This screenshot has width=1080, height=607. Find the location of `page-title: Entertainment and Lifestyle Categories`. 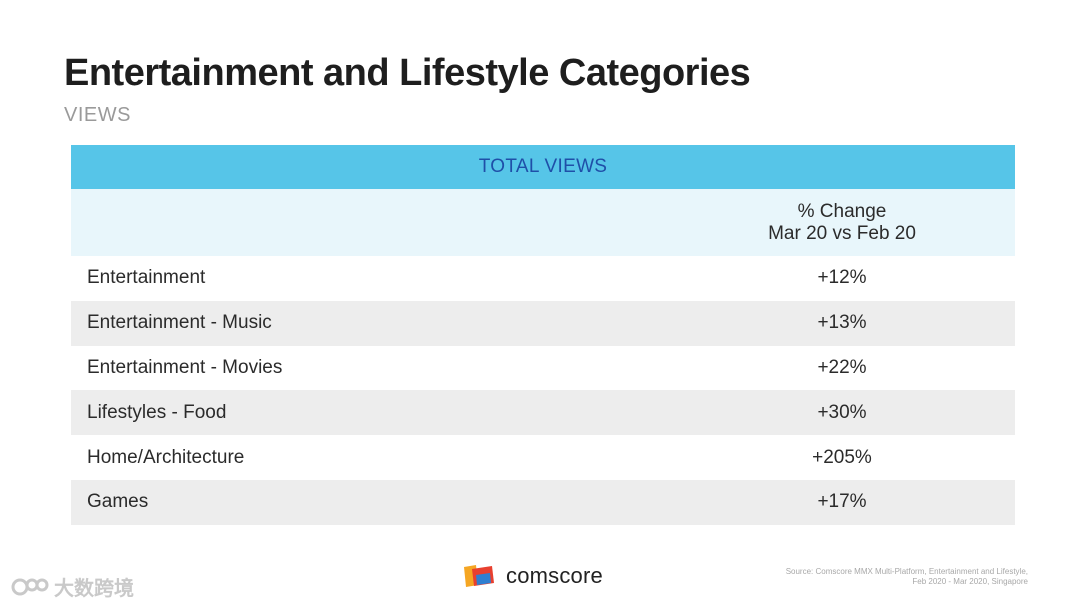

page-title: Entertainment and Lifestyle Categories is located at coordinates (407, 73).